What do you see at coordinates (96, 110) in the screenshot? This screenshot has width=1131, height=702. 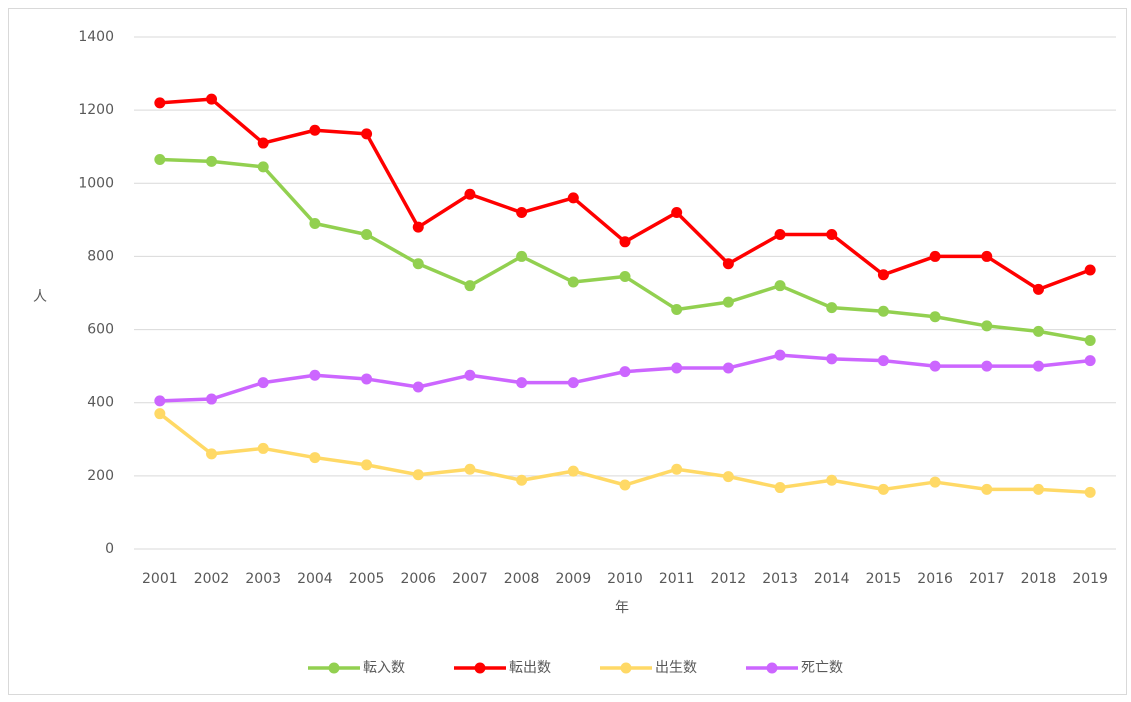 I see `y-tick-label: 1200` at bounding box center [96, 110].